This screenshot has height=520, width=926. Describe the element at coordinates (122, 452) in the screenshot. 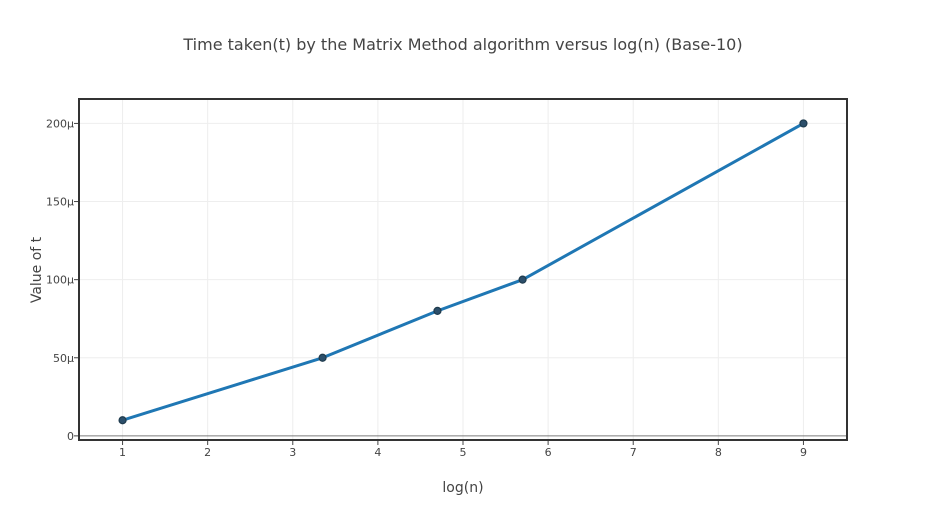

I see `x-tick-label: 1` at that location.